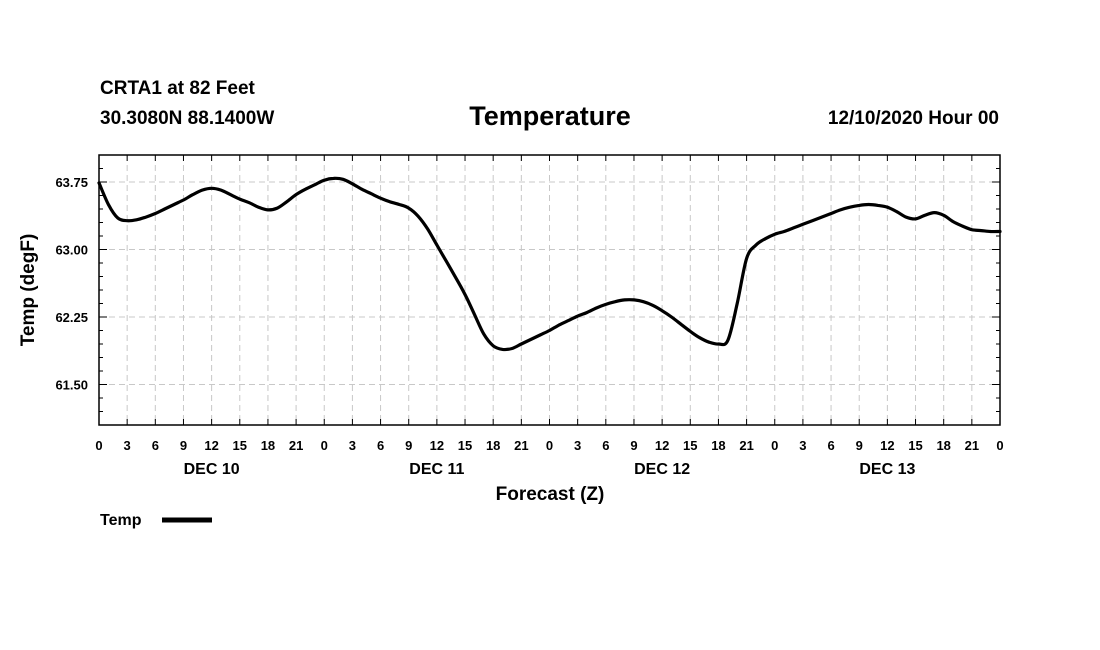  I want to click on y-axis-title: Temp (degF), so click(28, 290).